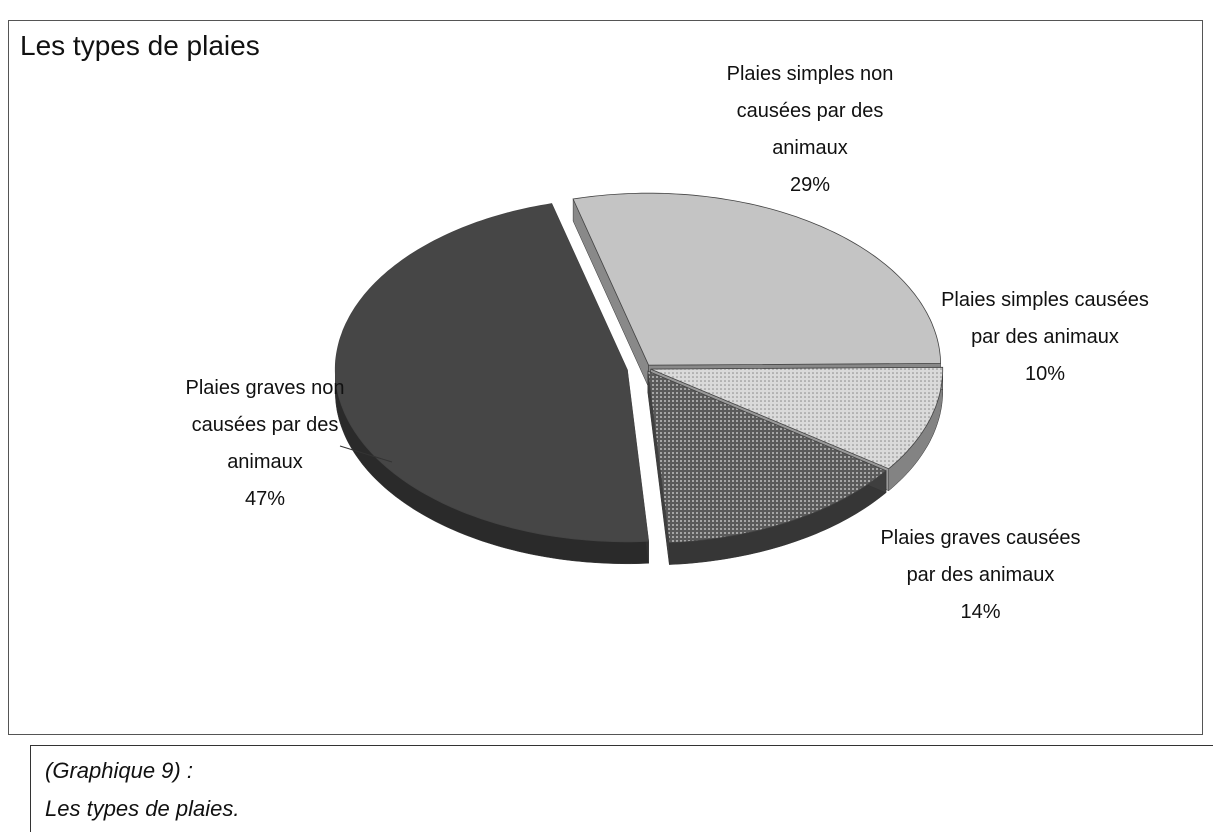 This screenshot has width=1213, height=832. Describe the element at coordinates (142, 808) in the screenshot. I see `caption-line: Les types de plaies.` at that location.